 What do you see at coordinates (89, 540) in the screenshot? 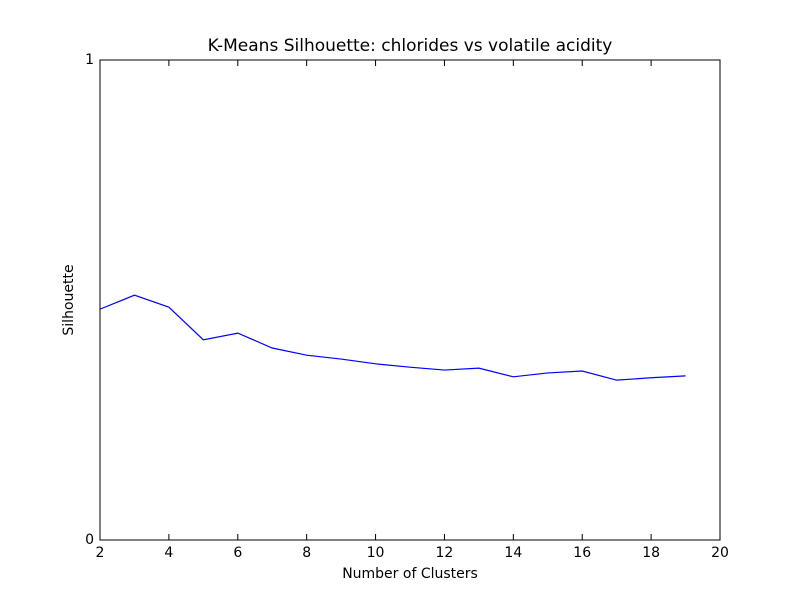
I see `y-tick-label: 0` at bounding box center [89, 540].